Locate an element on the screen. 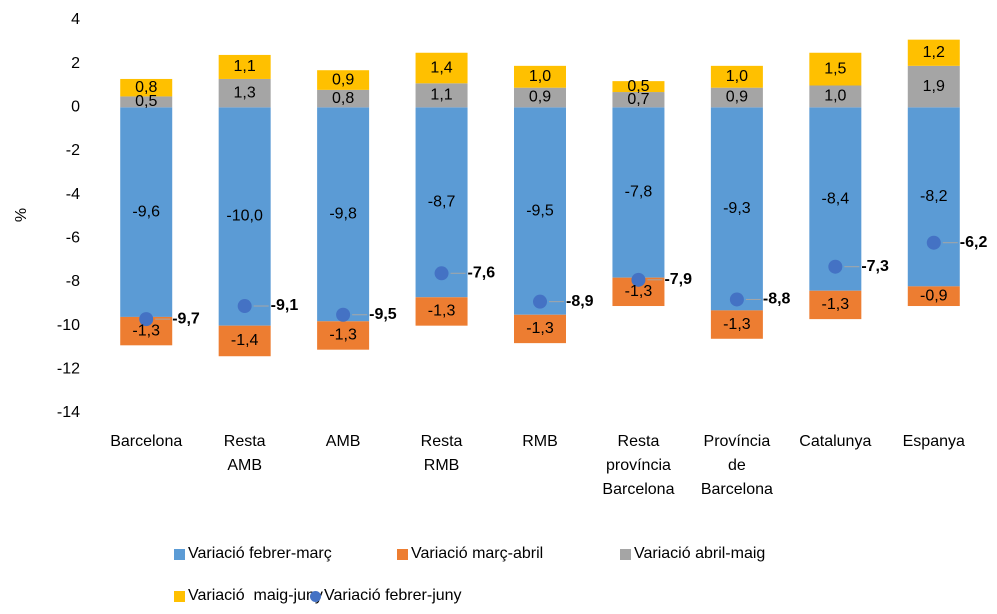 The height and width of the screenshot is (614, 997). bar-label: -7,8 is located at coordinates (639, 192).